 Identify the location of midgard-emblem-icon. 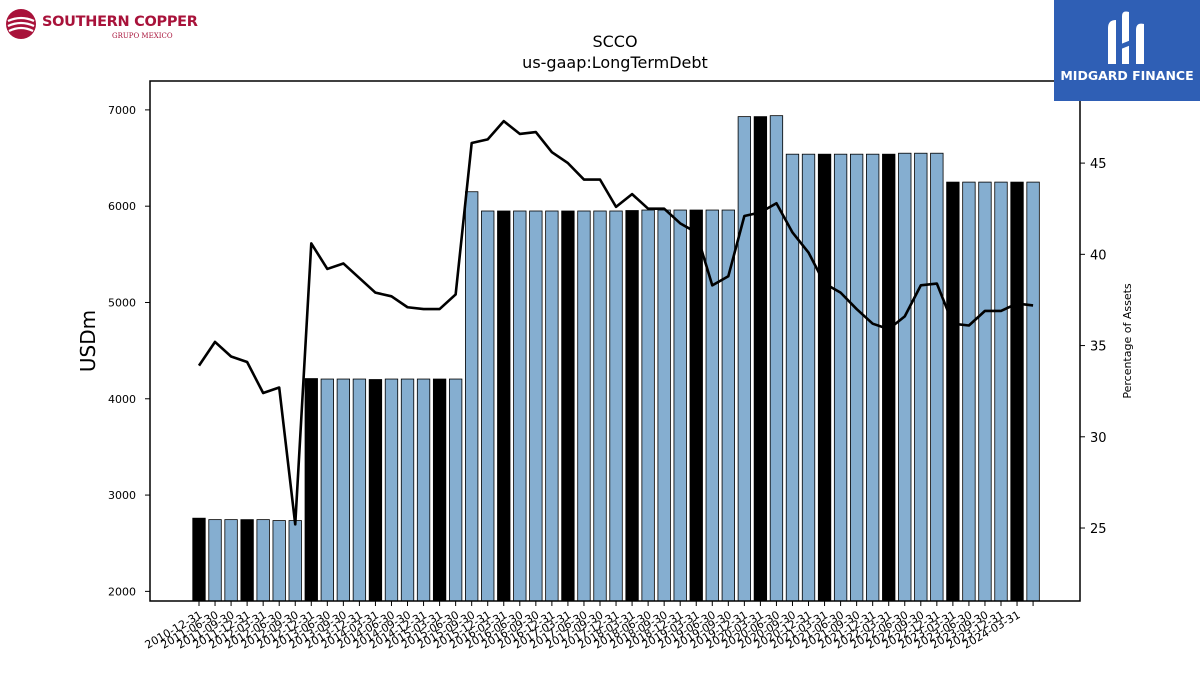
(1126, 38).